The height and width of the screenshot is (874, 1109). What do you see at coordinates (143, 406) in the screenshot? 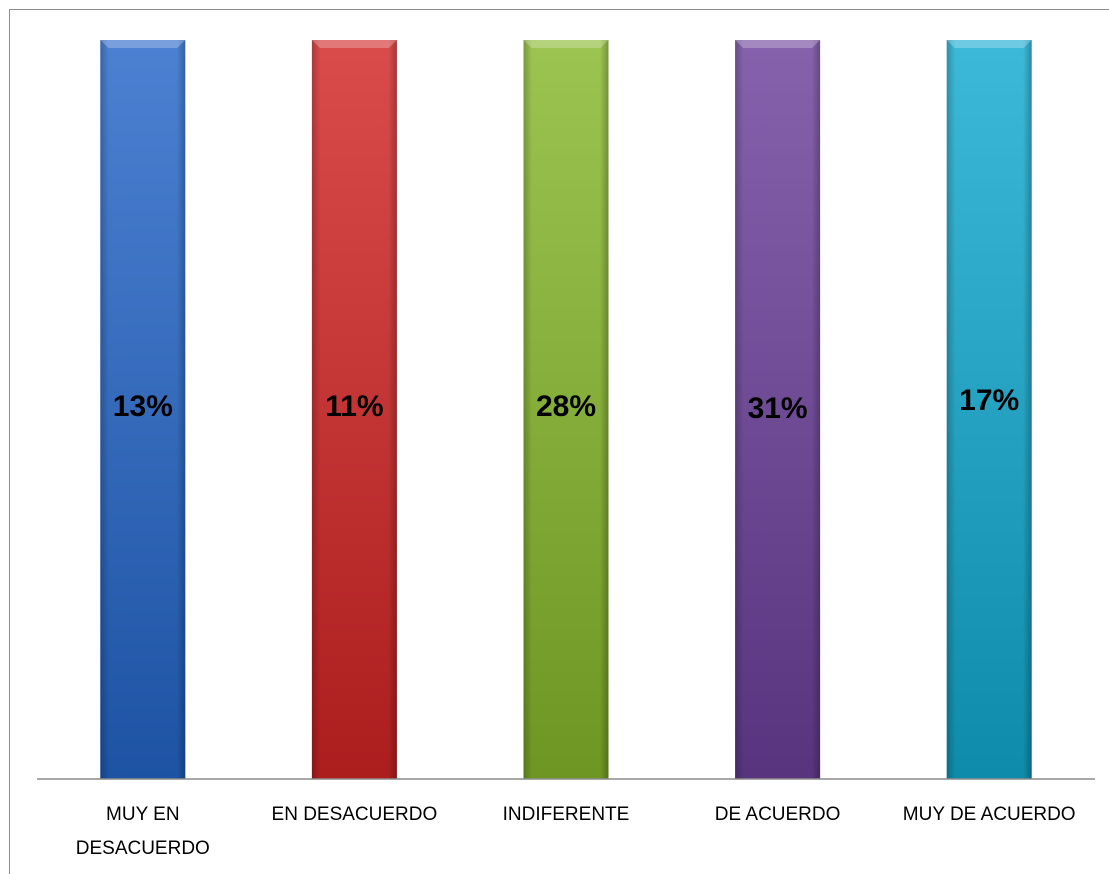
I see `value-label-1: 13%` at bounding box center [143, 406].